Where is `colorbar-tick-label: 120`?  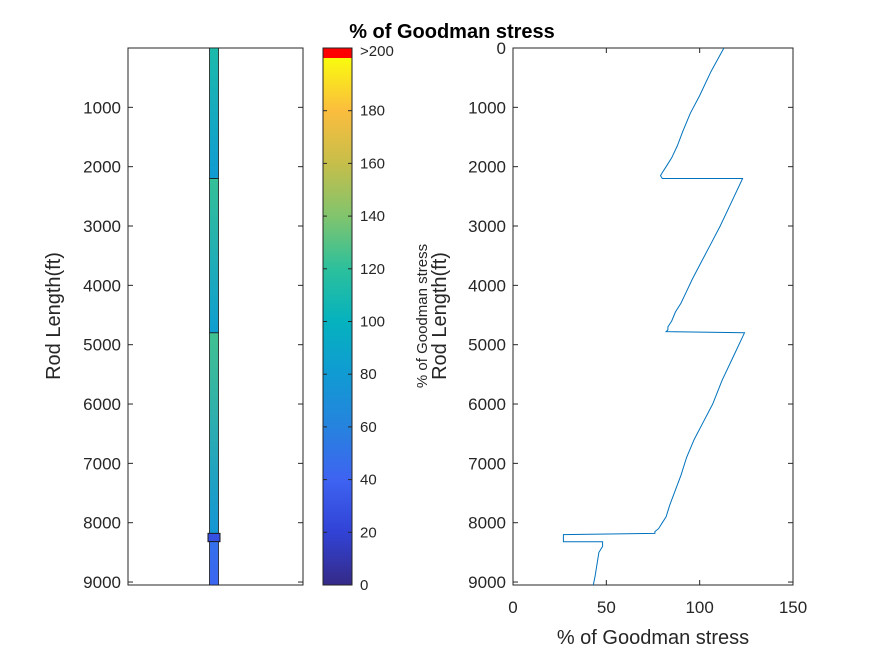 colorbar-tick-label: 120 is located at coordinates (372, 269).